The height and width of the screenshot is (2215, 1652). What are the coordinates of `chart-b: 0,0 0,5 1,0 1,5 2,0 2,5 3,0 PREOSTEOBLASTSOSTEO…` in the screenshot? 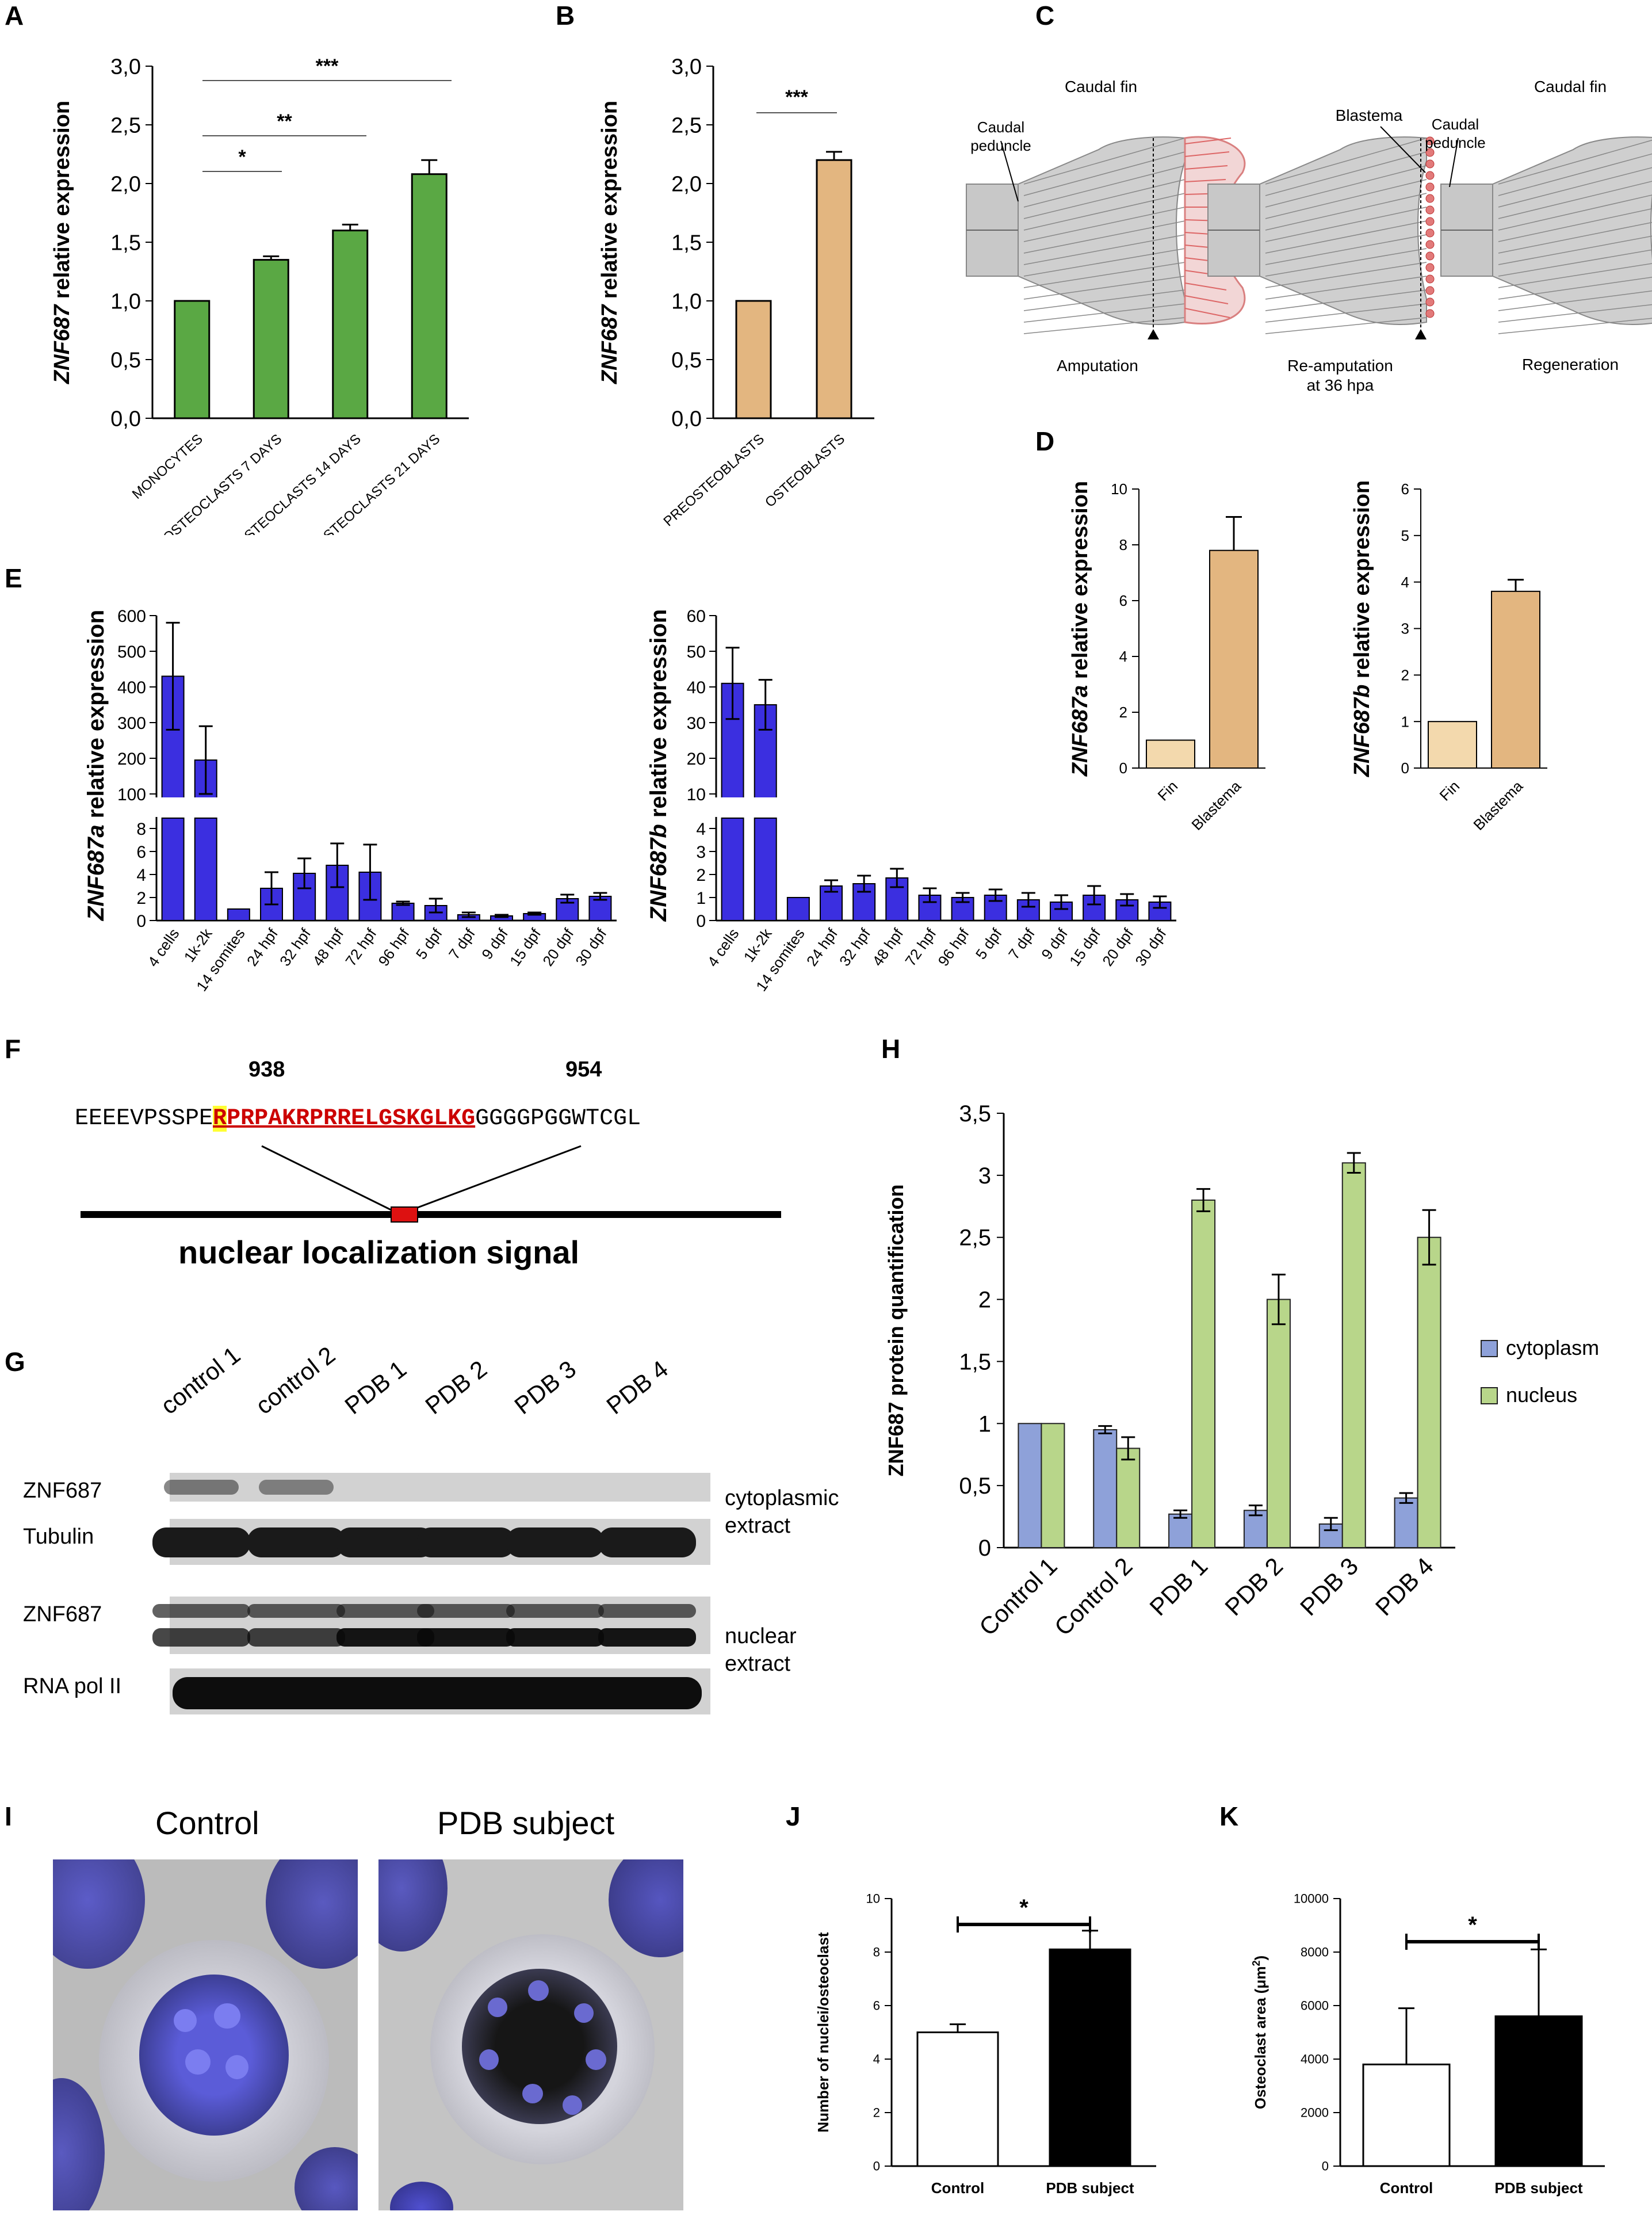 It's located at (736, 292).